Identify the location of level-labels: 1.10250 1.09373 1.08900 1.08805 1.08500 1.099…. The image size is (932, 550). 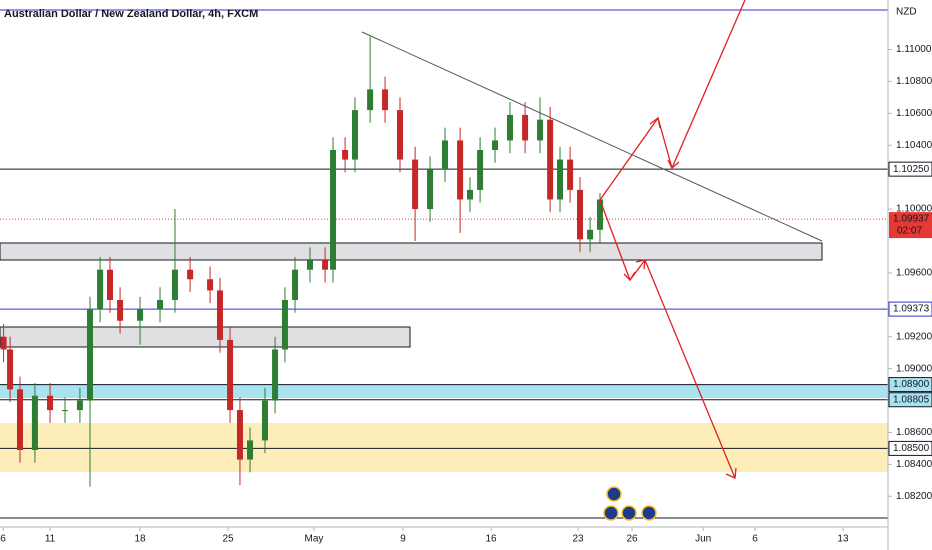
(910, 308).